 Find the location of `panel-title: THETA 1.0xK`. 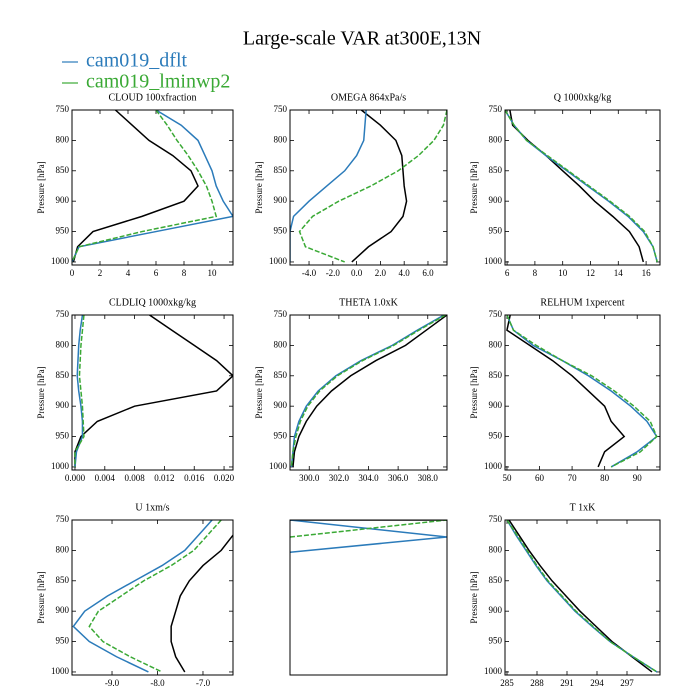

panel-title: THETA 1.0xK is located at coordinates (368, 302).